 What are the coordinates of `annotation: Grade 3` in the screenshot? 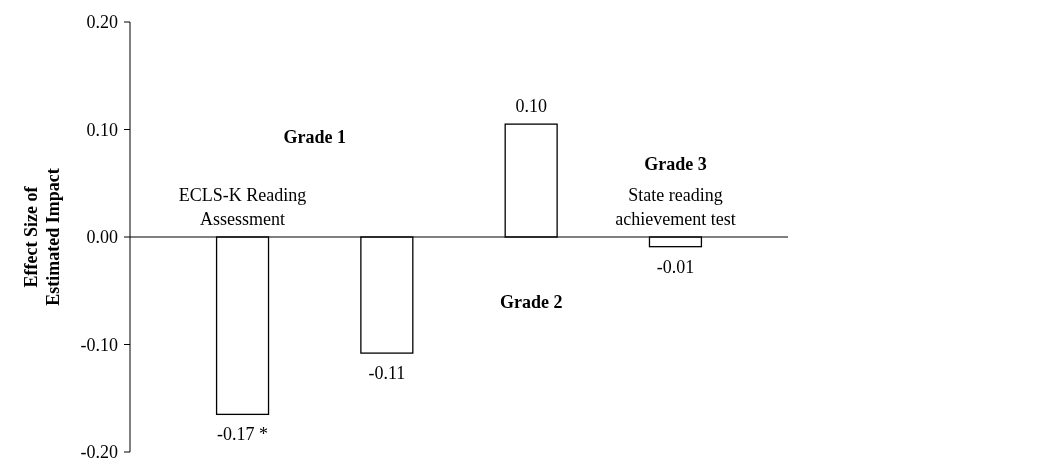 It's located at (675, 164).